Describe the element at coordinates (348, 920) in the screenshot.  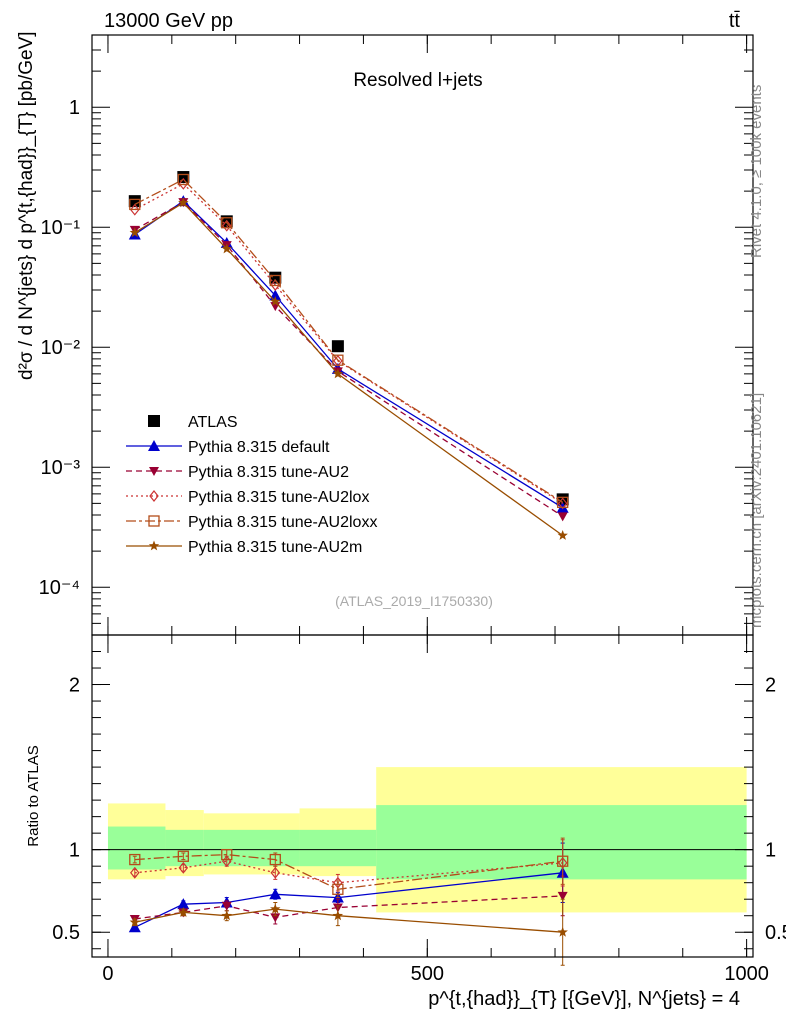
I see `ratio-line-au2m` at that location.